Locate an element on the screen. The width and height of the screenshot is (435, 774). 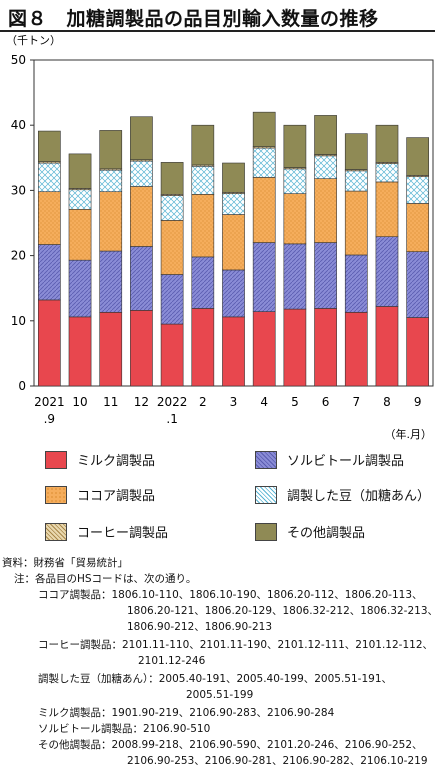
y-tick-label: 40 is located at coordinates (18, 125).